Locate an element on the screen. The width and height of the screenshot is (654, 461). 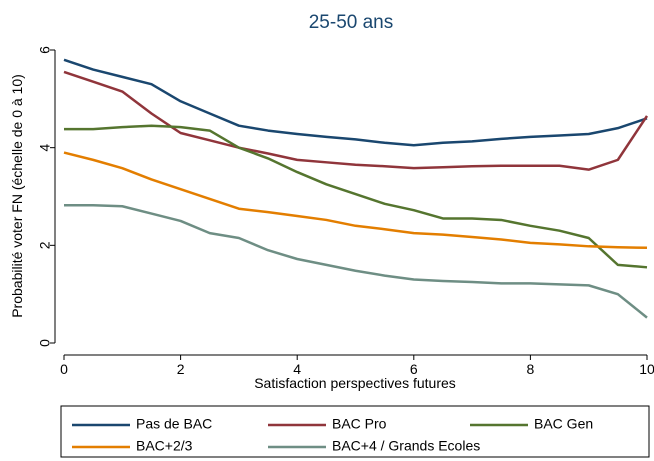
y-tick-label: 4 is located at coordinates (45, 148).